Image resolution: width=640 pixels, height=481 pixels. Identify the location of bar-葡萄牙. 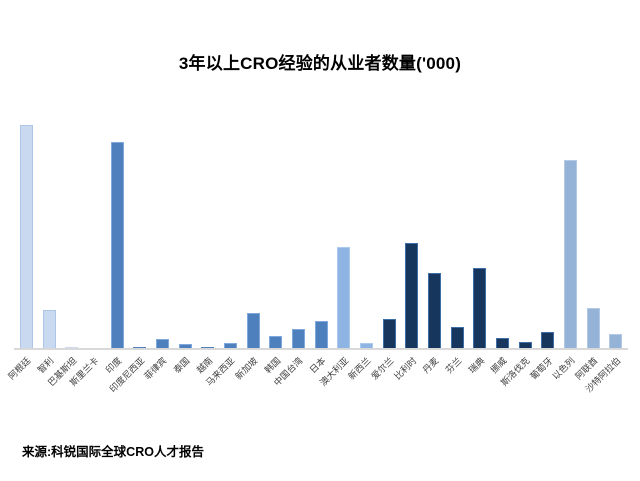
(548, 340).